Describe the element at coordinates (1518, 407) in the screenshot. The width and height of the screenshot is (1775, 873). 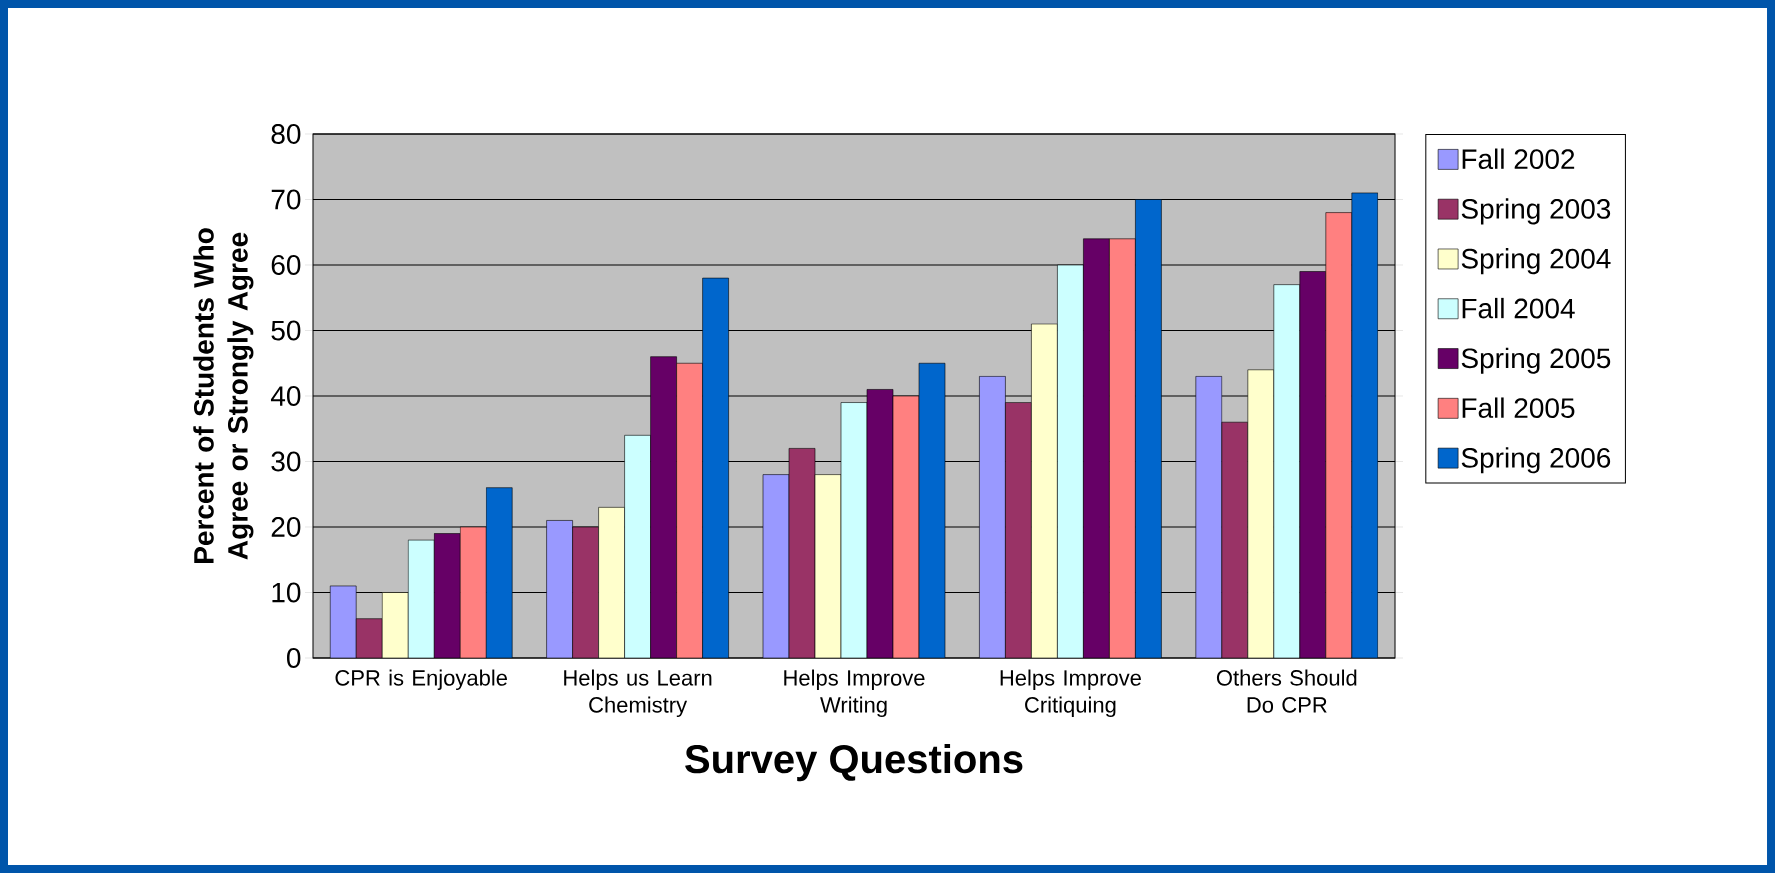
I see `legend-label: Fall 2005` at that location.